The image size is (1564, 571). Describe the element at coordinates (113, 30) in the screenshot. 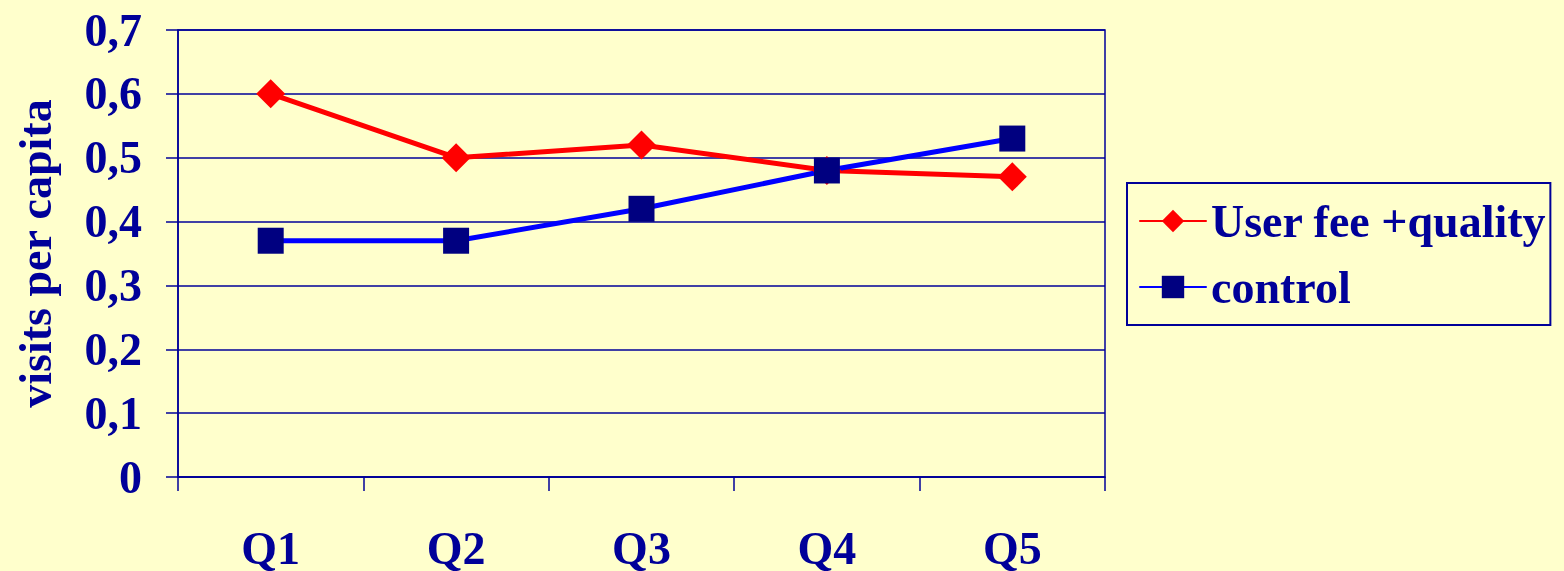

I see `y-tick-label: 0,7` at that location.